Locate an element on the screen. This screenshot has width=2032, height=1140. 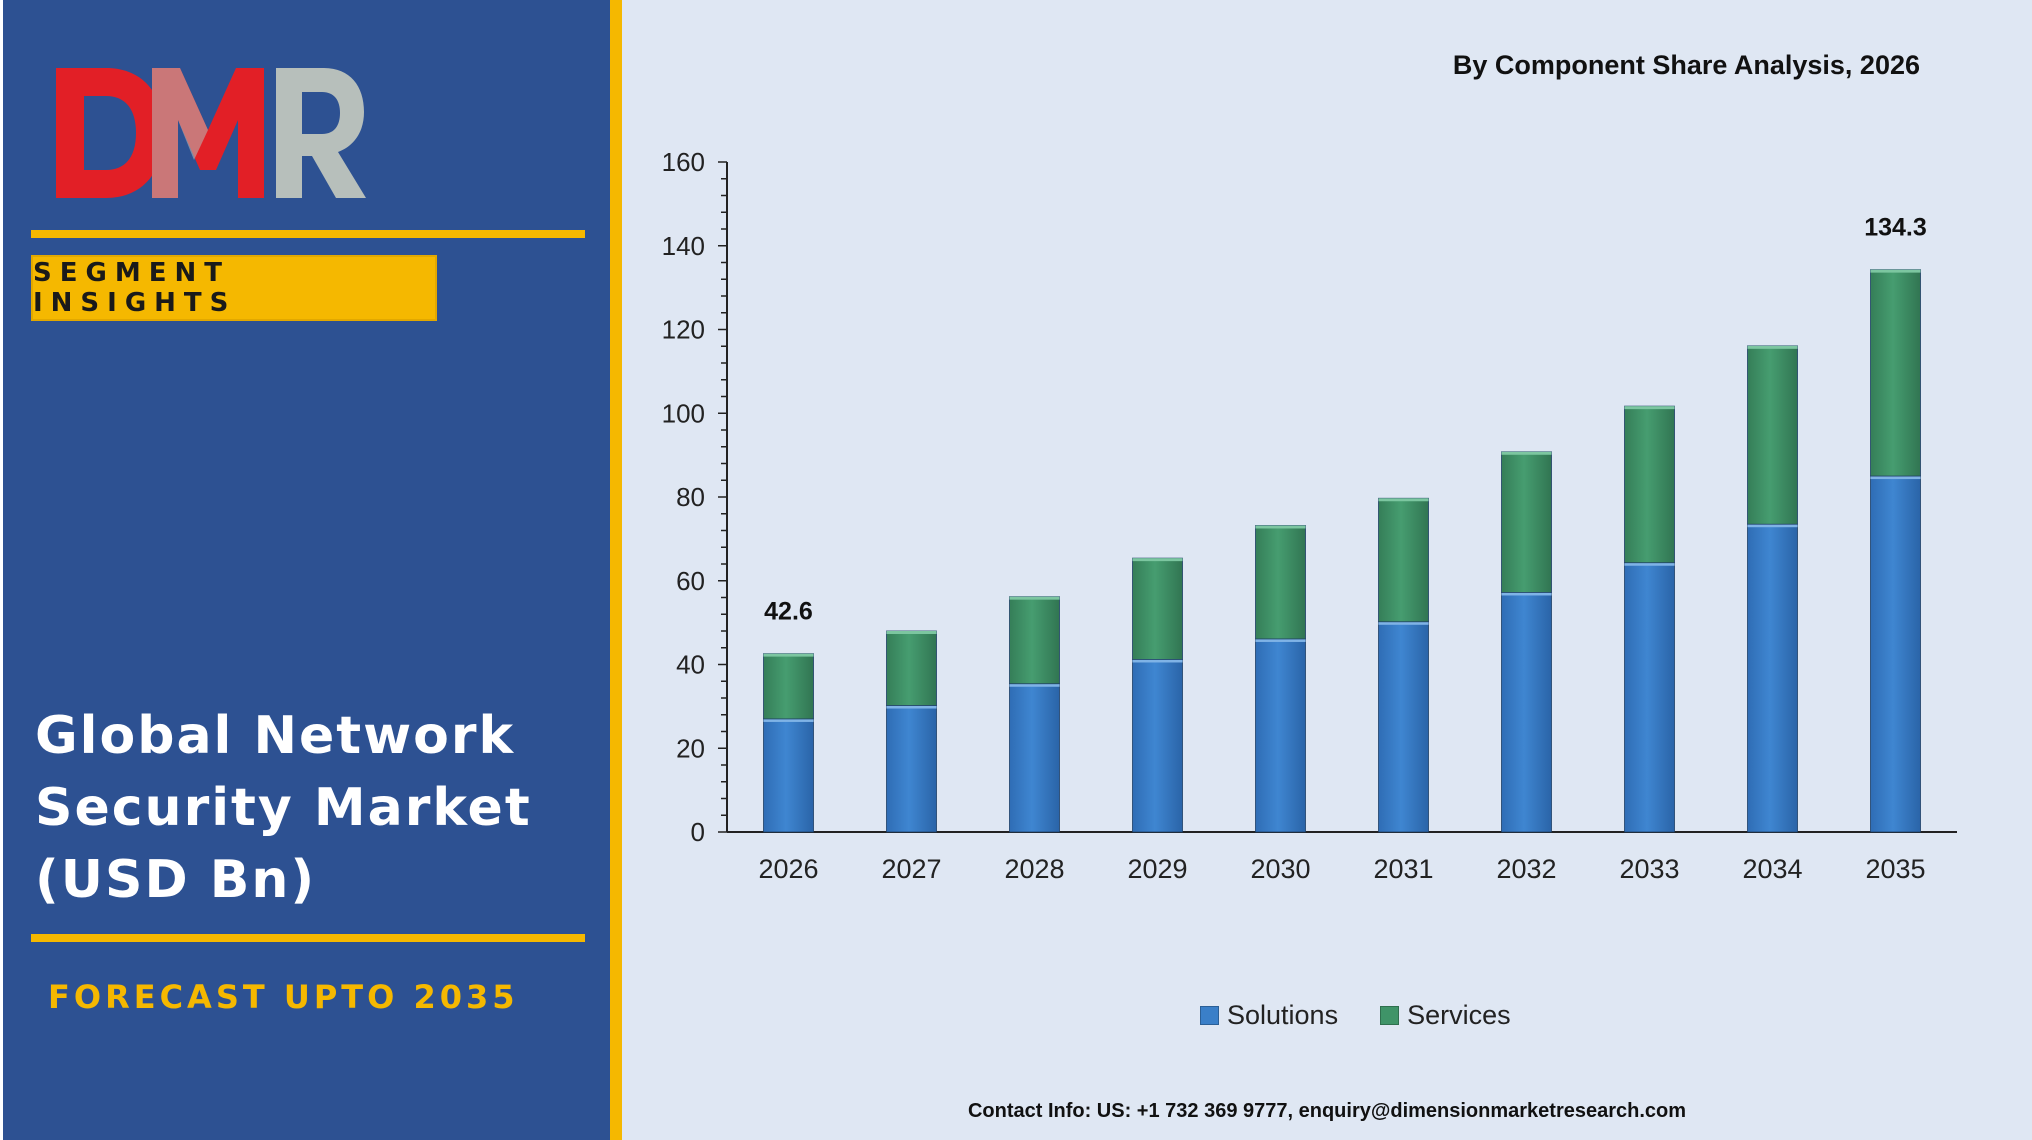
segment-insights-badge: SEGMENT INSIGHTS is located at coordinates (234, 288).